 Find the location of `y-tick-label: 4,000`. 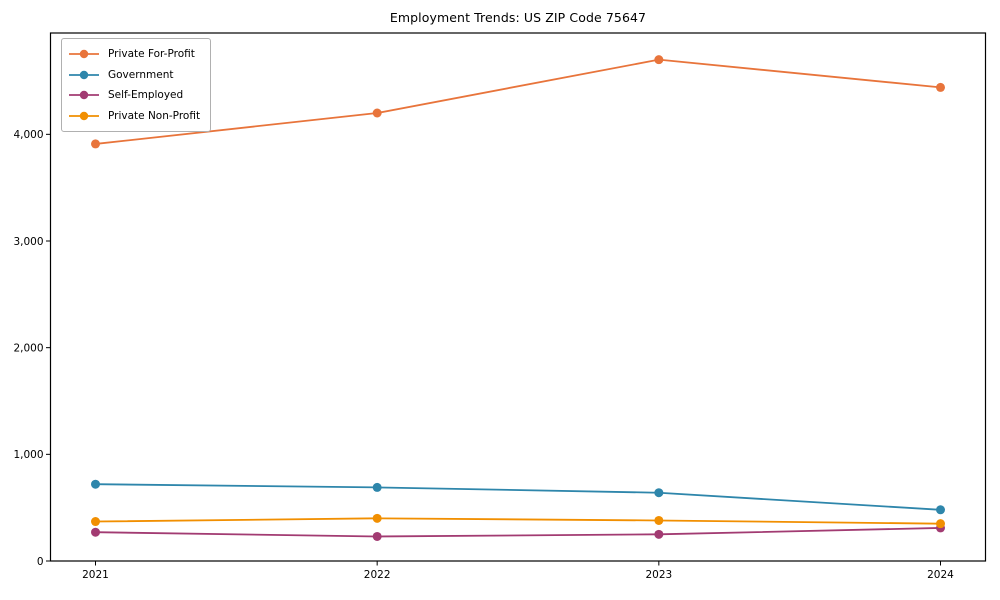

y-tick-label: 4,000 is located at coordinates (28, 135).